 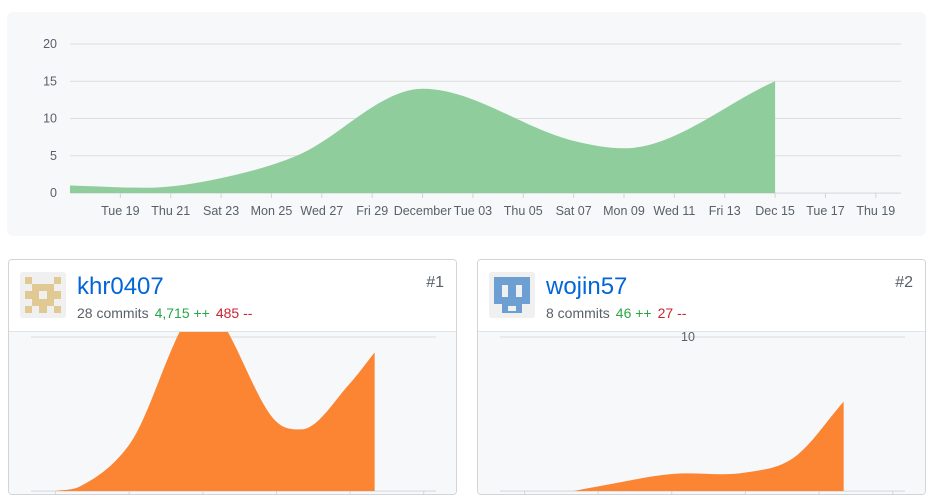 What do you see at coordinates (182, 313) in the screenshot?
I see `additions-count: 4,715 ++` at bounding box center [182, 313].